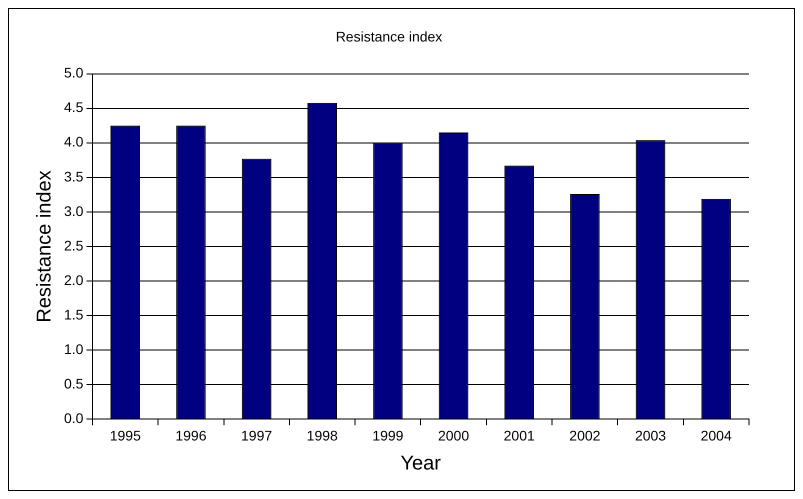 The width and height of the screenshot is (803, 499). I want to click on y-tick-label: 3.5, so click(74, 176).